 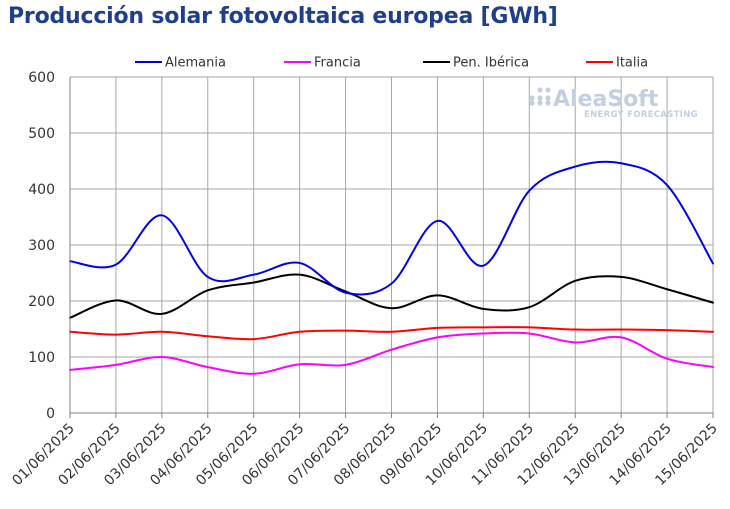 I want to click on y-tick-label: 500, so click(x=41, y=134).